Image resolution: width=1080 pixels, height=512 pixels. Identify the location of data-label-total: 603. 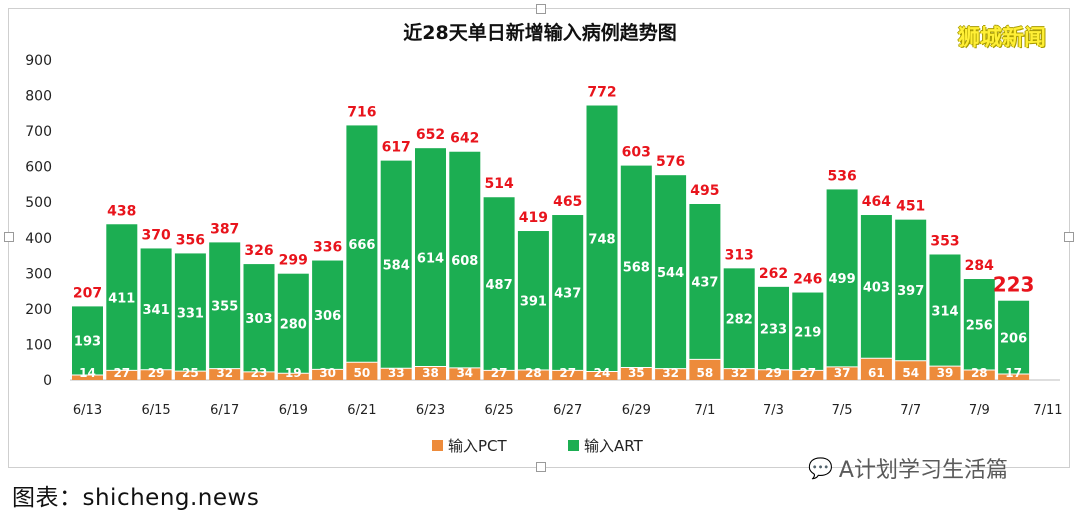
(636, 153).